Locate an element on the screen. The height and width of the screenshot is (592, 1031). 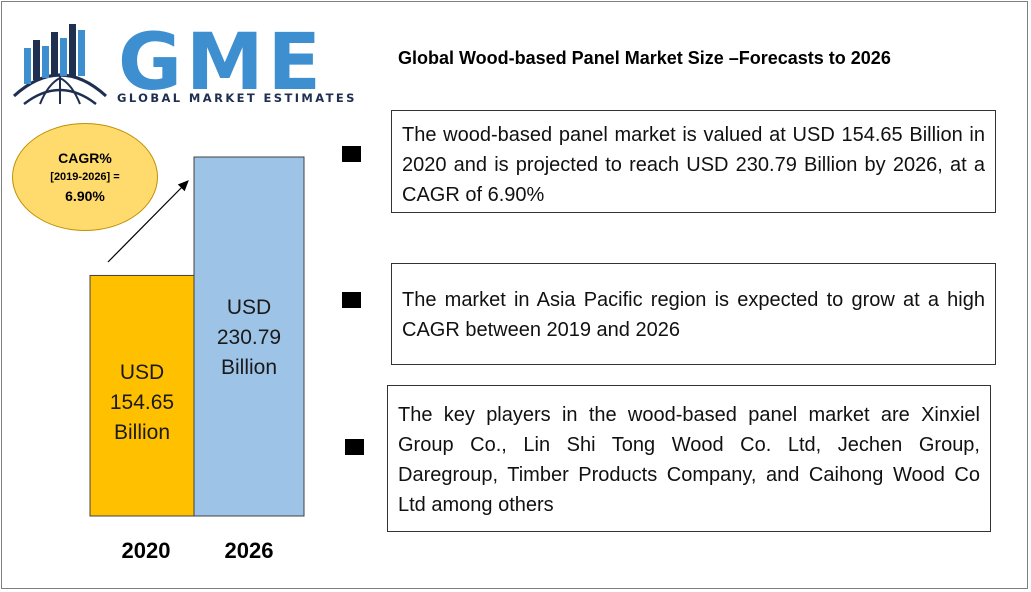
cagr-label: CAGR% is located at coordinates (85, 158).